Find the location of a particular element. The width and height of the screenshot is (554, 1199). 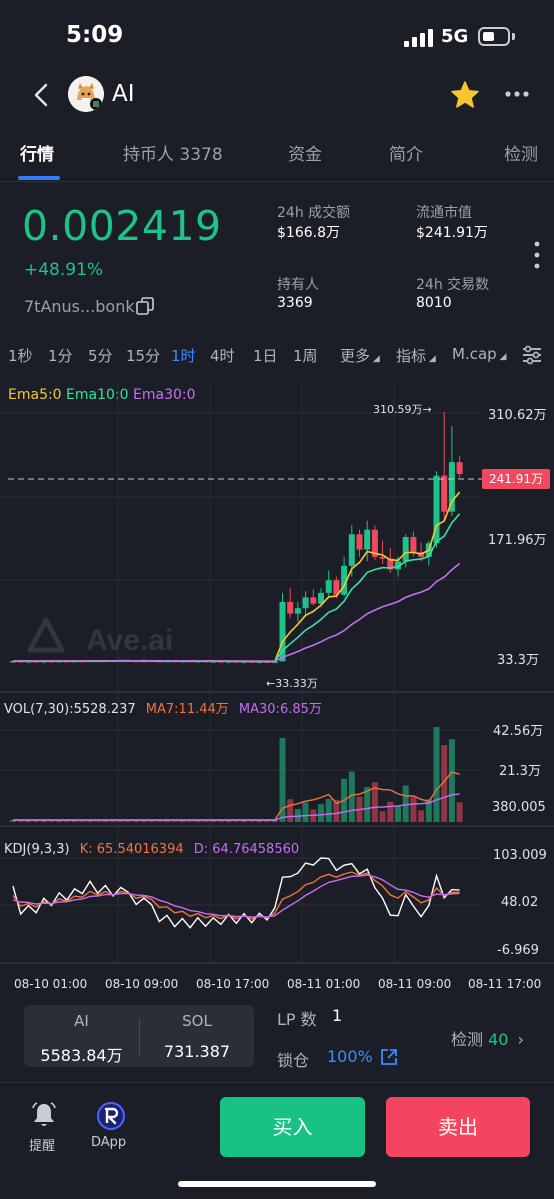

kdj-legend: KDJ(9,3,3) K: 65.54016394 D: 64.76458560 is located at coordinates (151, 849).